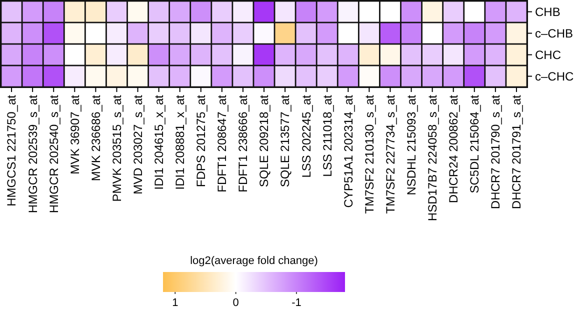 The height and width of the screenshot is (322, 588). I want to click on x-tick-label: FDFT1 208647_at, so click(222, 143).